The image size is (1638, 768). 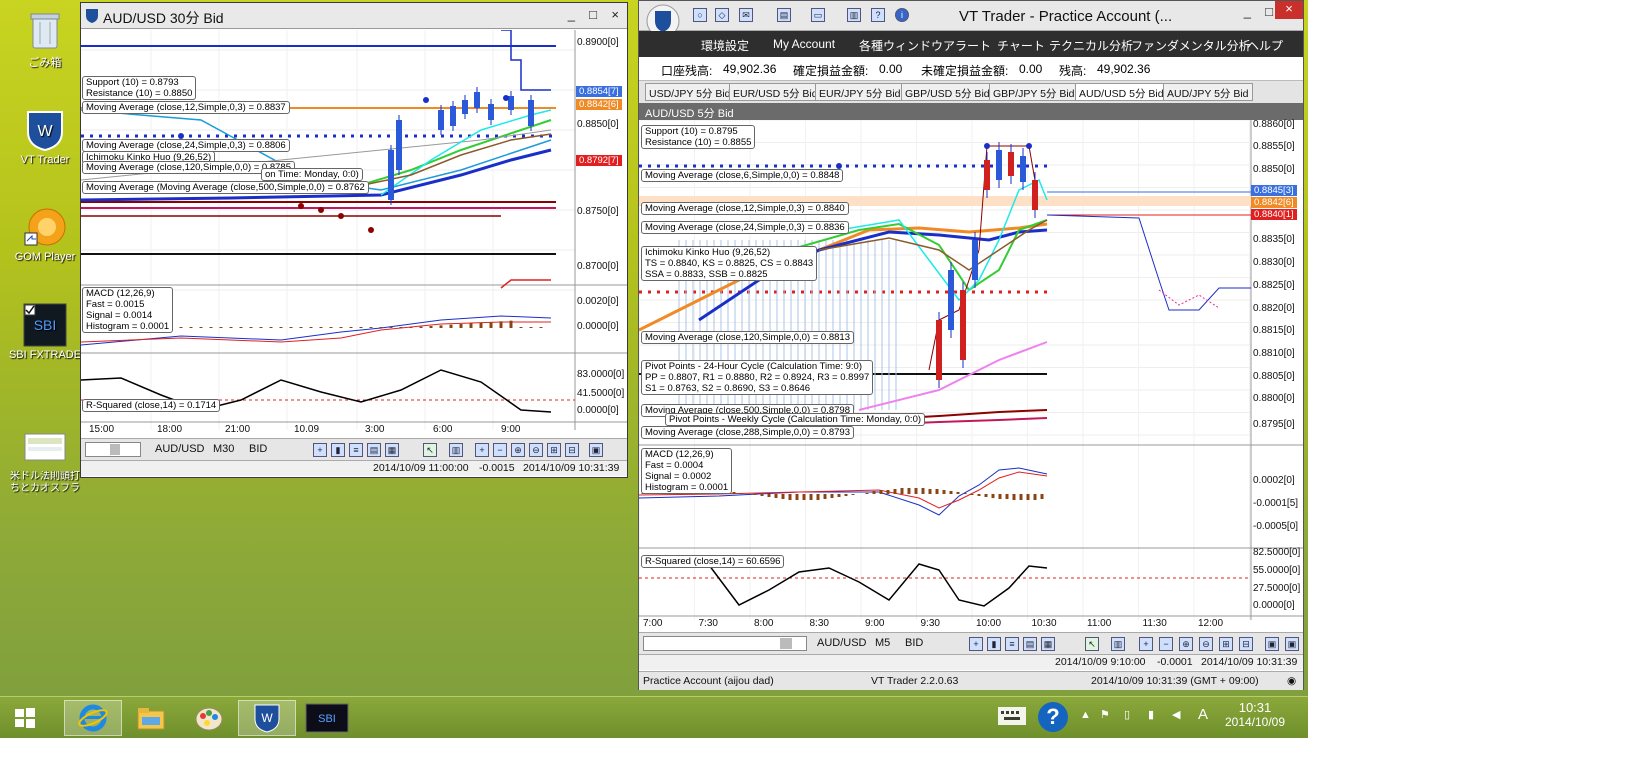 I want to click on menu-item: My Account, so click(x=804, y=44).